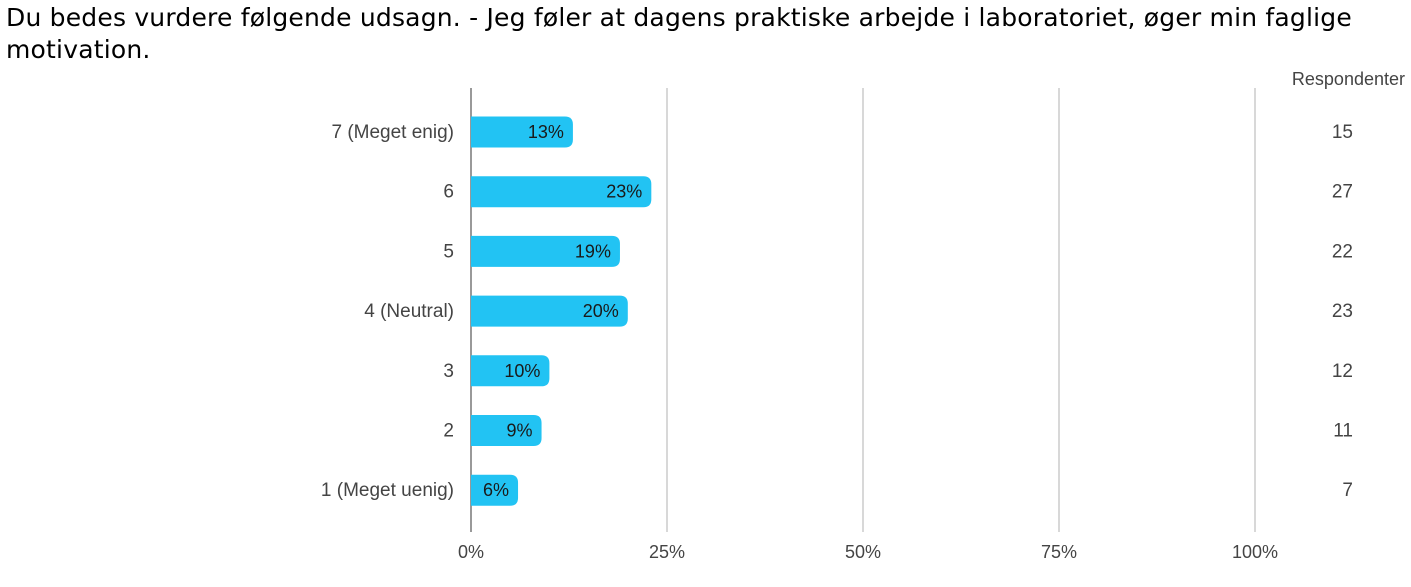 The image size is (1411, 587). I want to click on x-tick-label: 0%, so click(471, 552).